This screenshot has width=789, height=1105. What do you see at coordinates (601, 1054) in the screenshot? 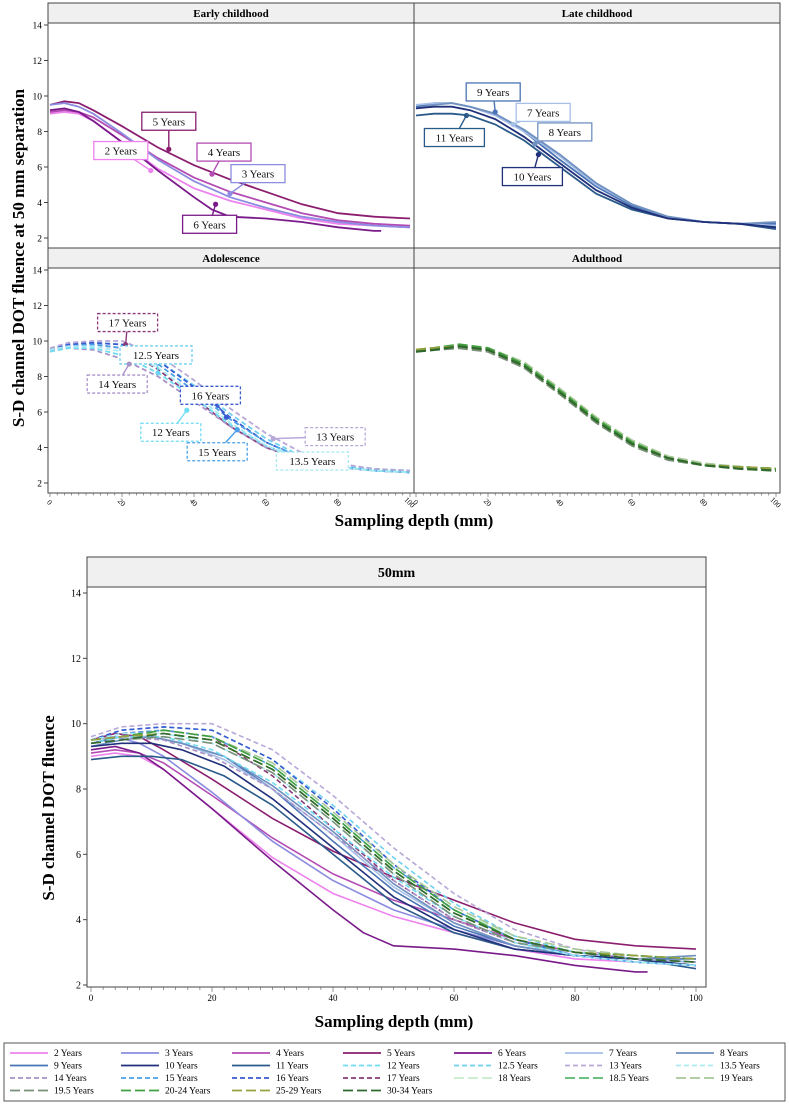
I see `legend-entry-7-years: 7 Years` at bounding box center [601, 1054].